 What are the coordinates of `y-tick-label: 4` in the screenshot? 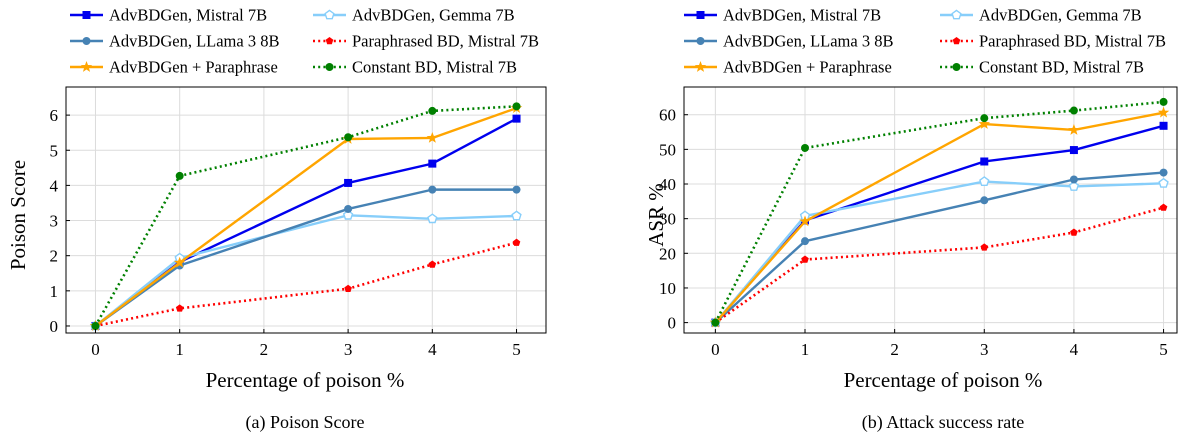 It's located at (54, 185).